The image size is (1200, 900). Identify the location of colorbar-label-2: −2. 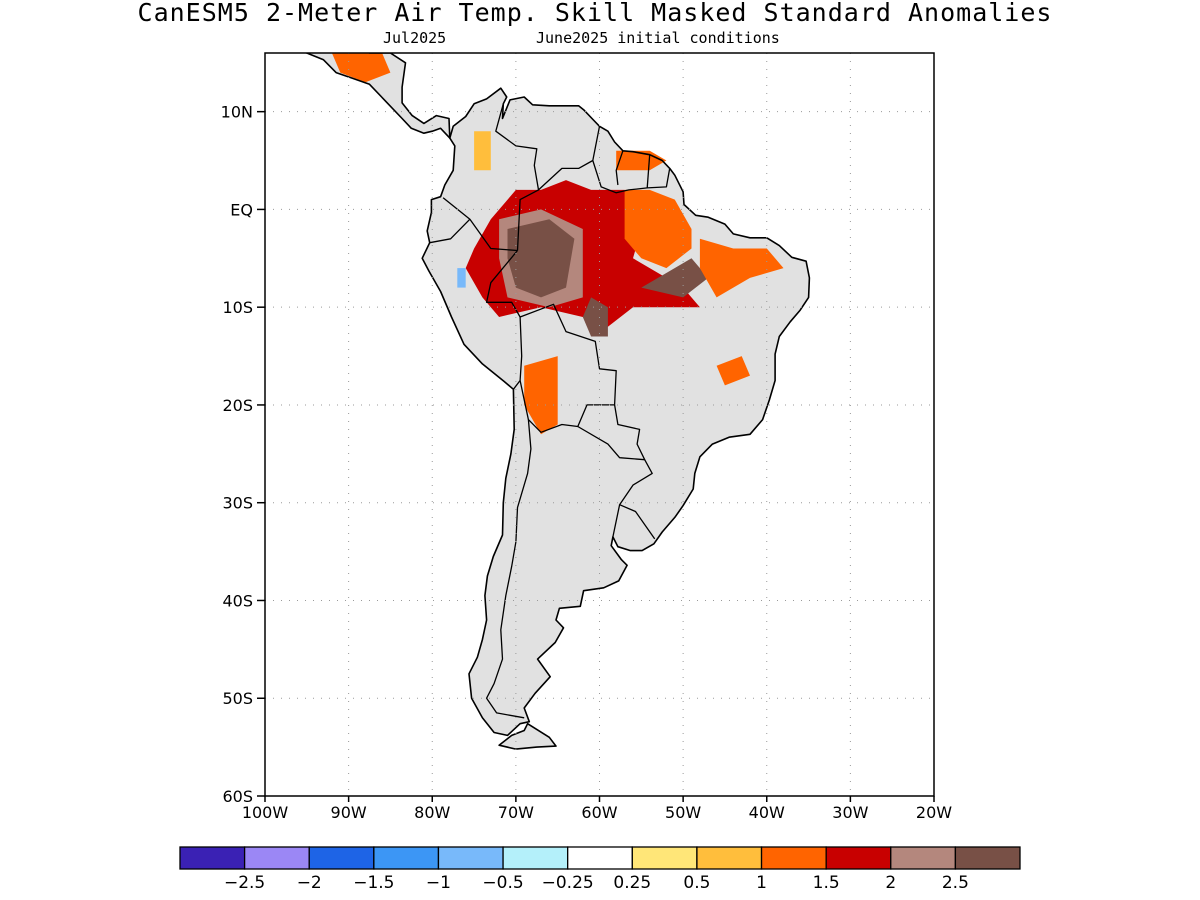
(309, 883).